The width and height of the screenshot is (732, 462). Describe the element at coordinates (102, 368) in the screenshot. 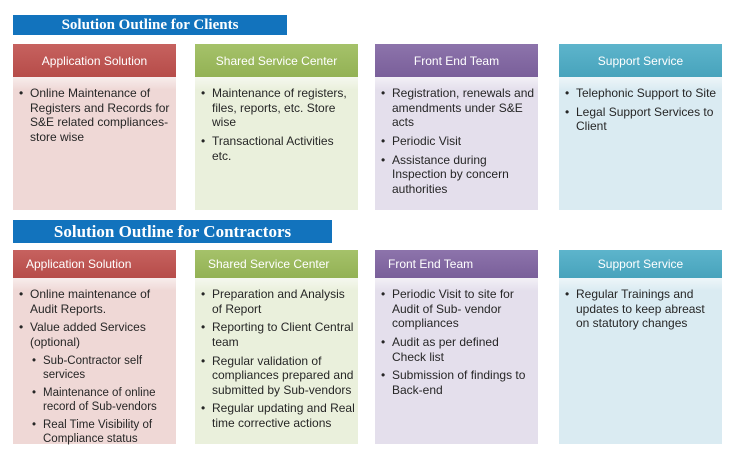

I see `bullet-subitem: Sub-Contractor self services` at that location.